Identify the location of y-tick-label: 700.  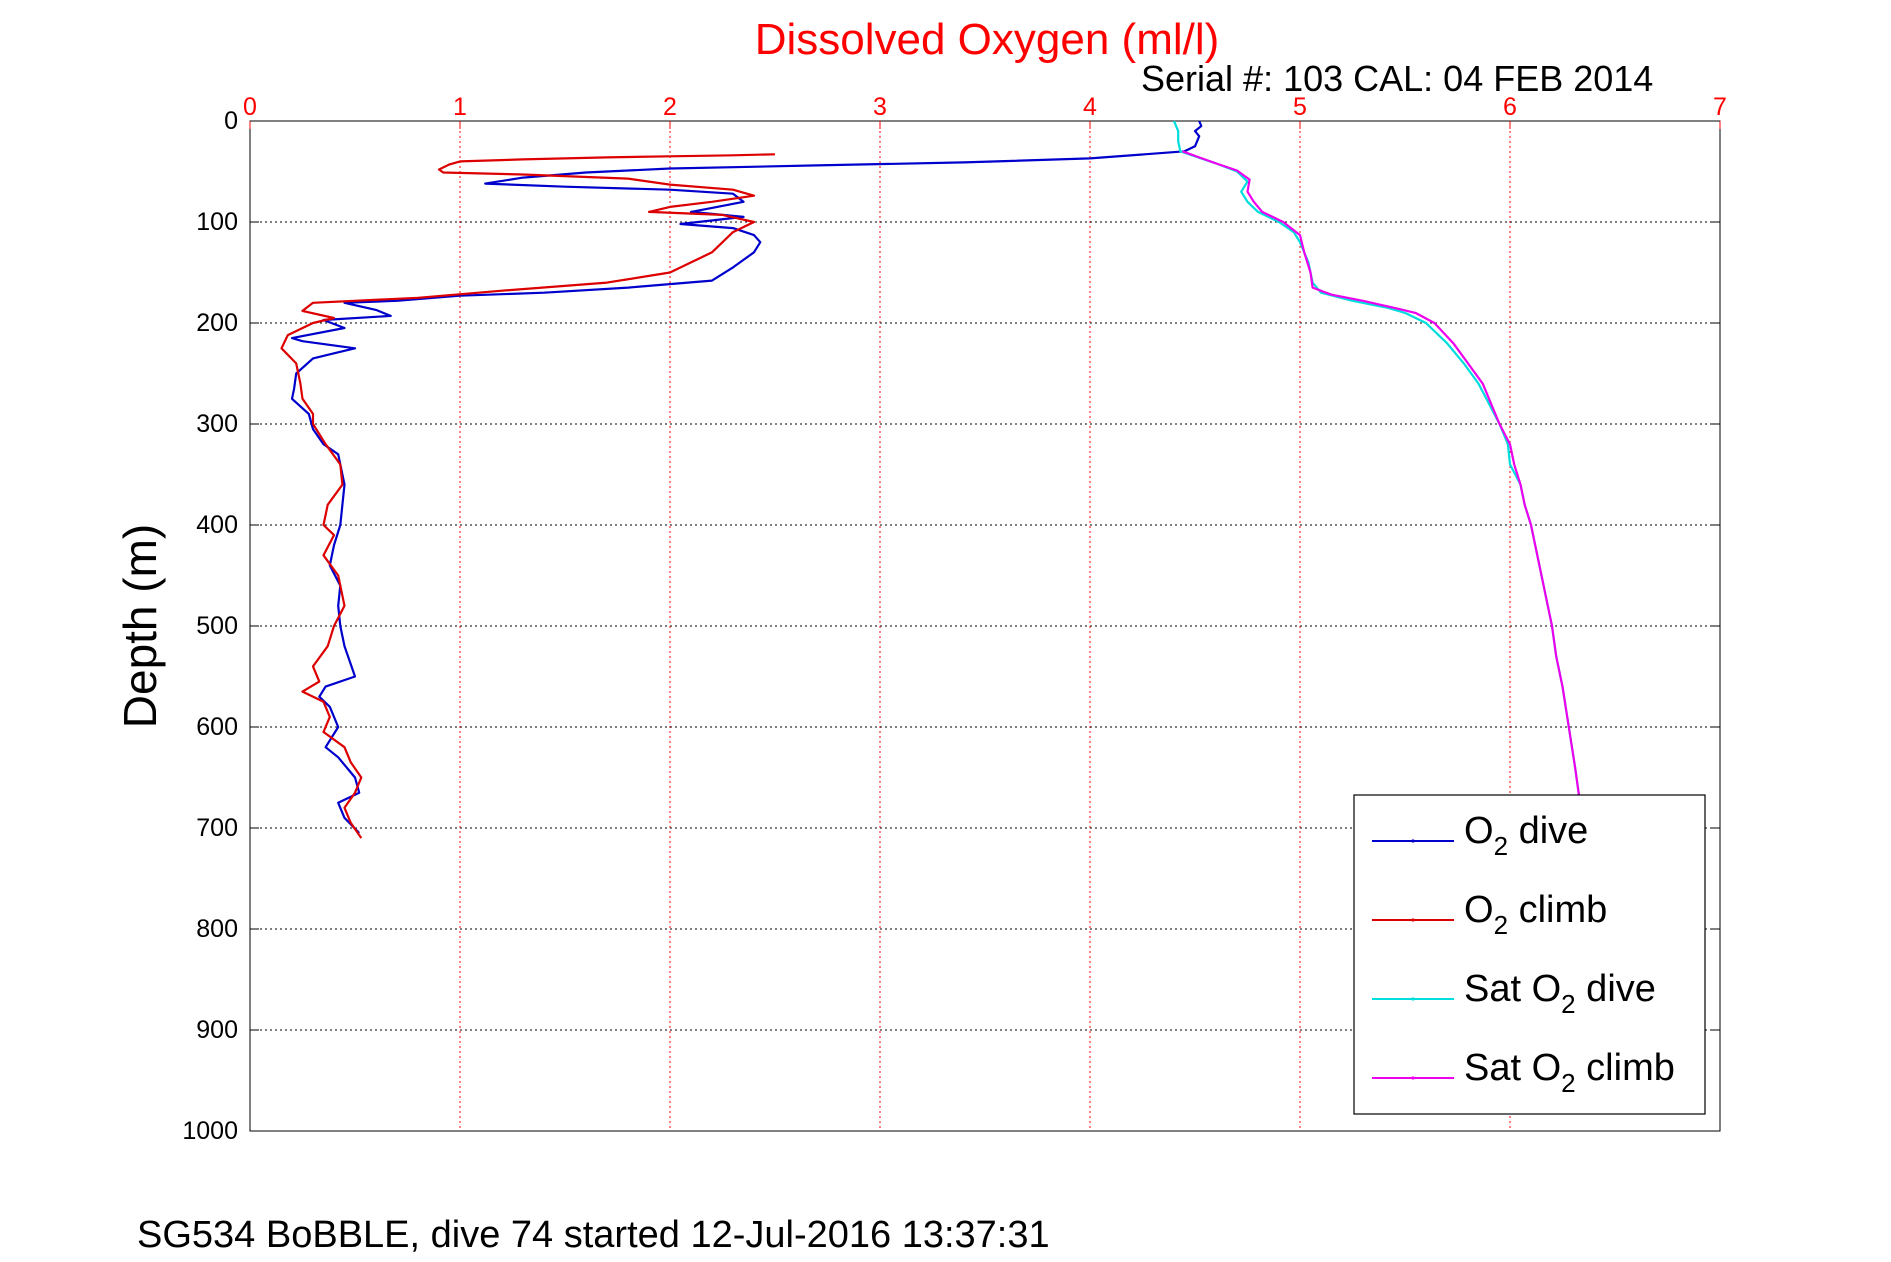
(217, 828).